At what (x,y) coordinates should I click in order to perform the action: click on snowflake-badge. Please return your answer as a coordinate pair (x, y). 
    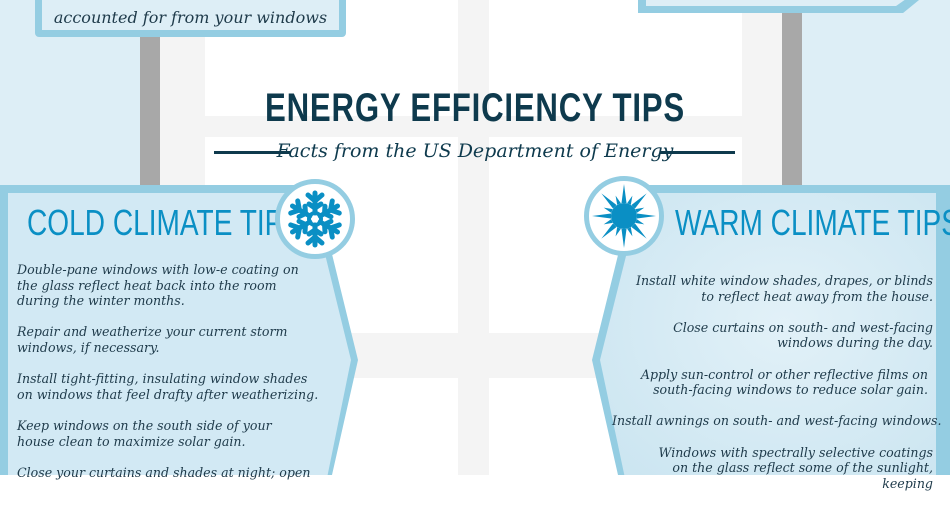
    Looking at the image, I should click on (315, 219).